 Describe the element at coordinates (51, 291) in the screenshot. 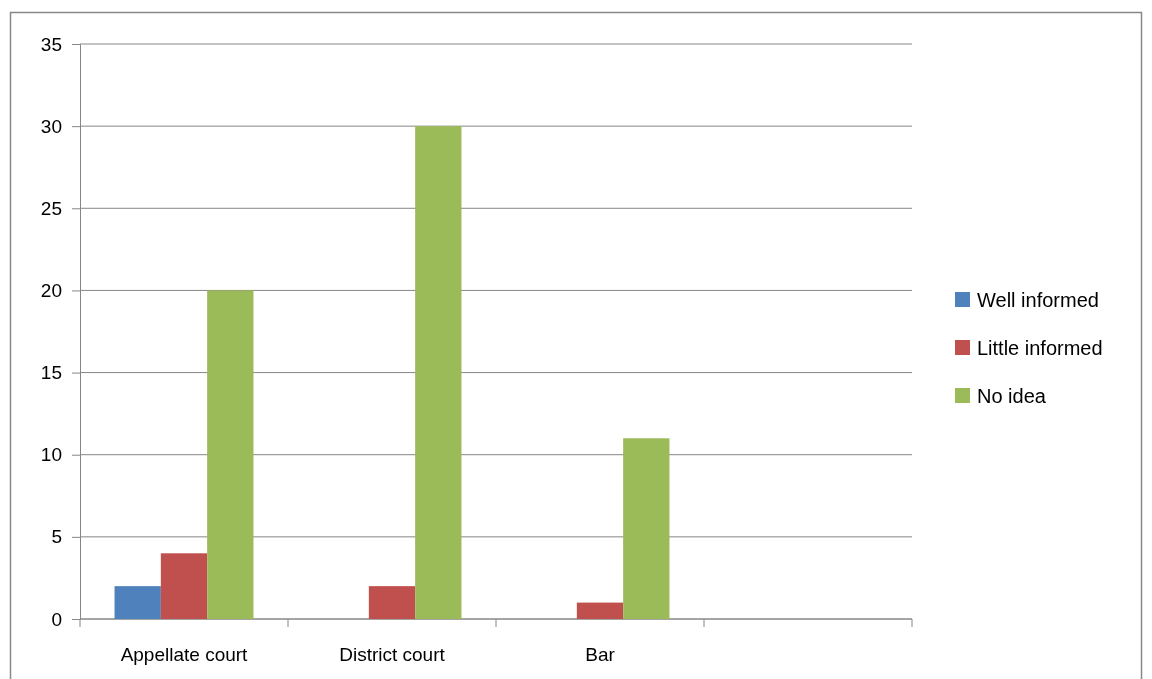

I see `y-tick-label: 20` at that location.